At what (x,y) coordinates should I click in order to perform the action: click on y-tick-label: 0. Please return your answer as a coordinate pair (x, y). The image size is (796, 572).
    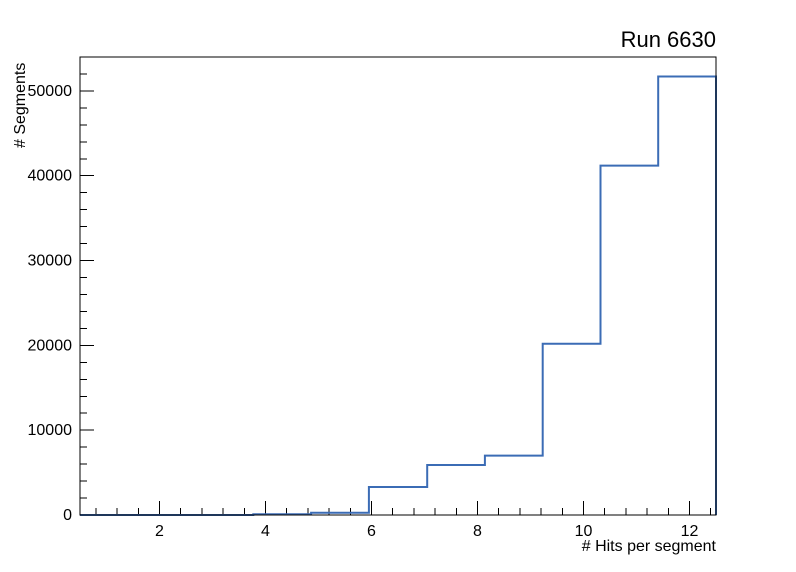
    Looking at the image, I should click on (67, 515).